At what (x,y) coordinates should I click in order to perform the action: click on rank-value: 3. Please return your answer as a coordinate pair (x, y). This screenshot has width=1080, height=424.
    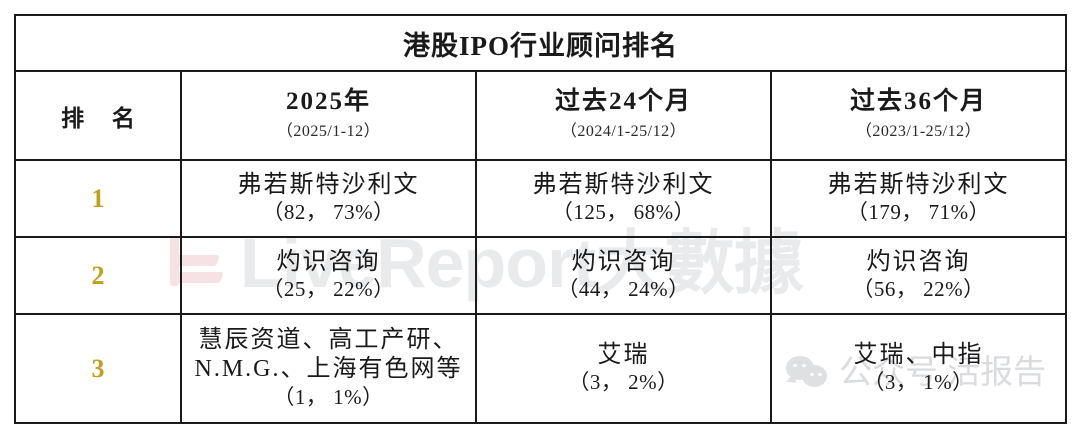
    Looking at the image, I should click on (98, 368).